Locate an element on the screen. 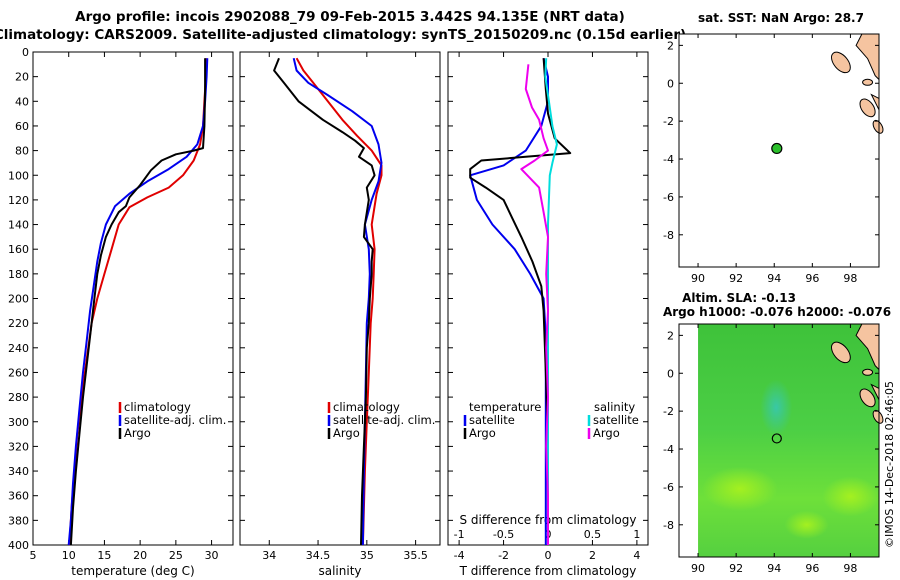 The image size is (900, 580). map_sst-ytick-label: 0 is located at coordinates (670, 83).